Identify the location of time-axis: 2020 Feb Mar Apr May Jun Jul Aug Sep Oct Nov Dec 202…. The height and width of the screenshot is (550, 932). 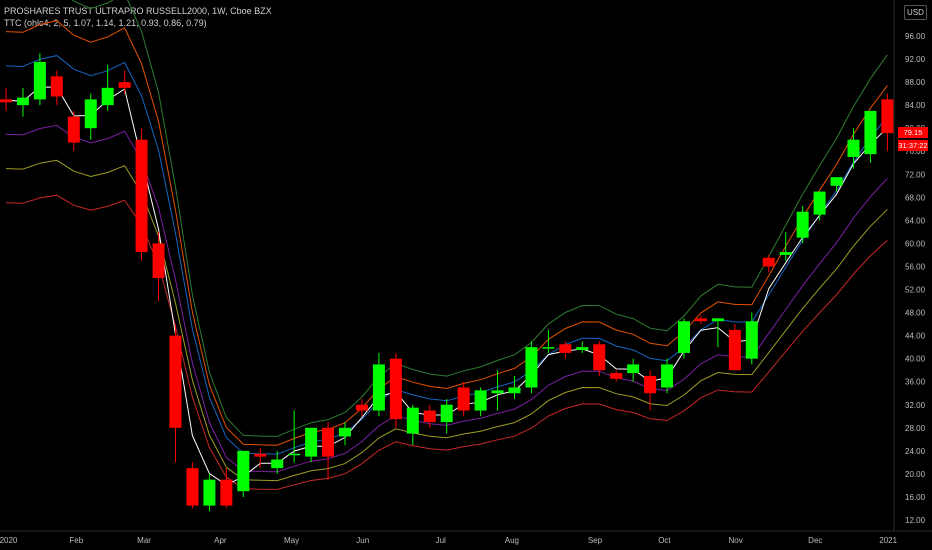
(466, 537).